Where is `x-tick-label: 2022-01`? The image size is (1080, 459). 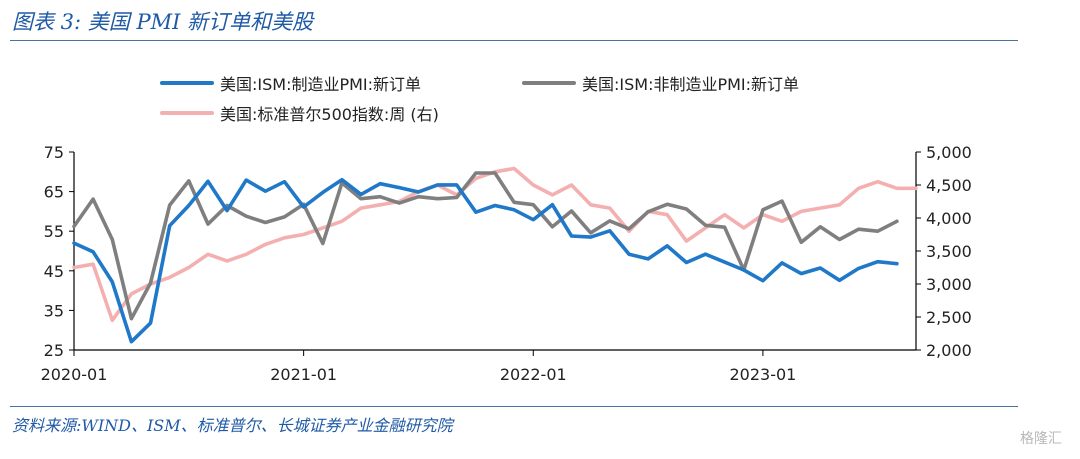 x-tick-label: 2022-01 is located at coordinates (533, 374).